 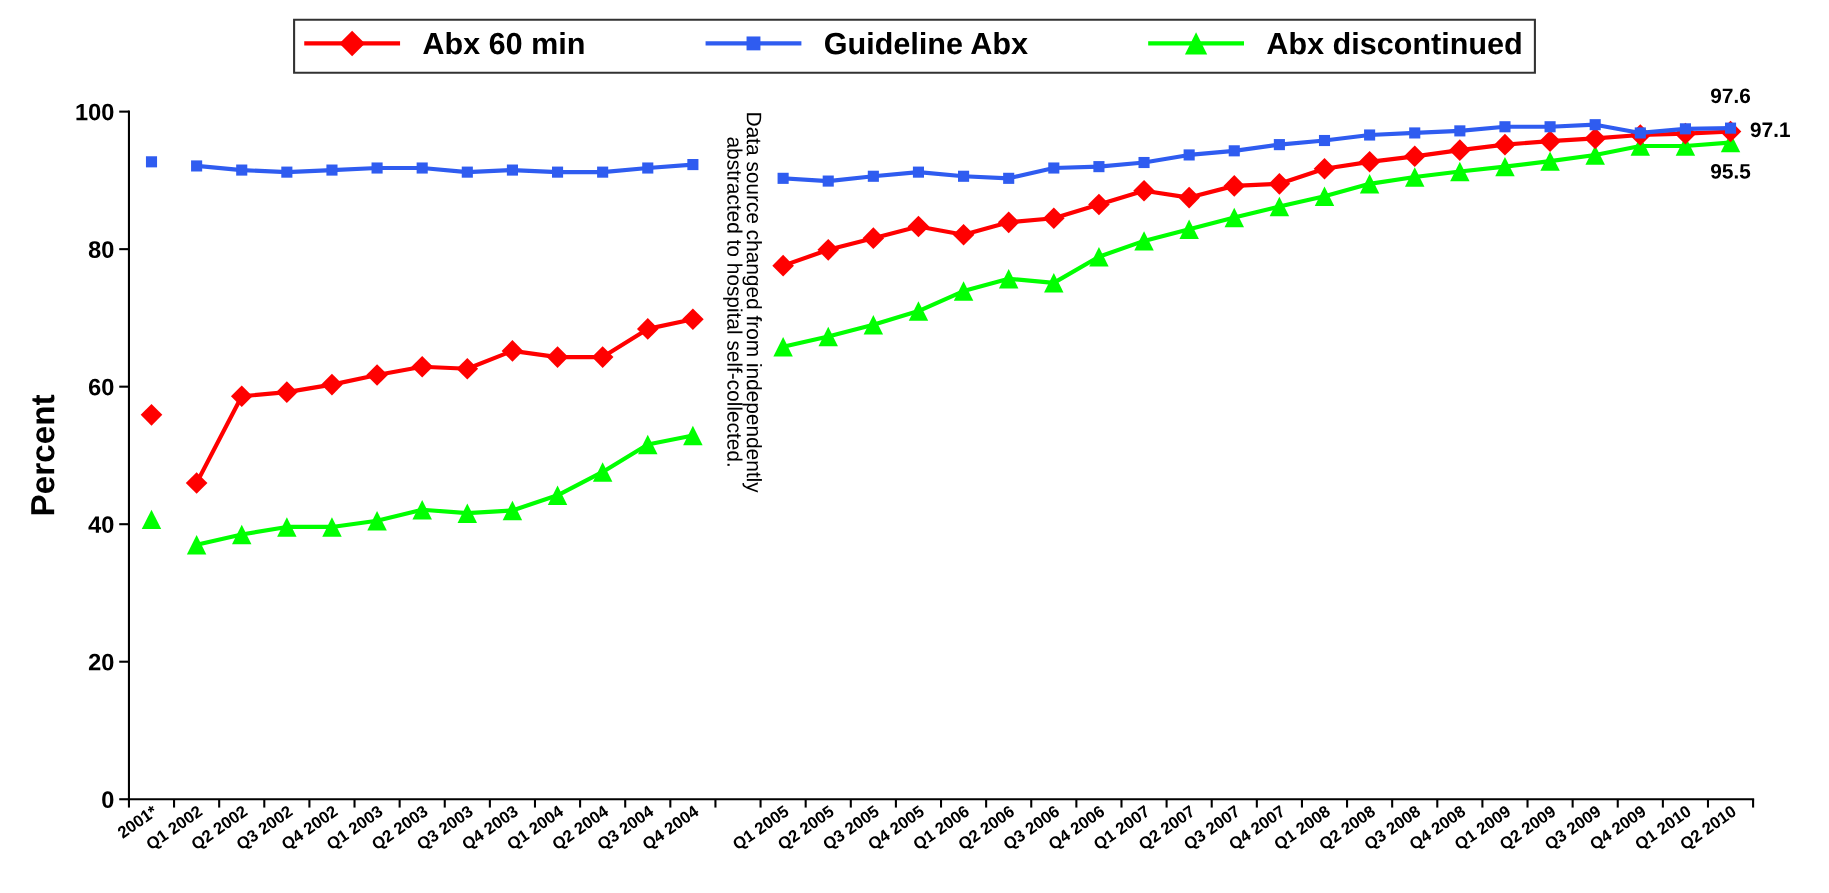 What do you see at coordinates (101, 249) in the screenshot?
I see `y-tick-label: 80` at bounding box center [101, 249].